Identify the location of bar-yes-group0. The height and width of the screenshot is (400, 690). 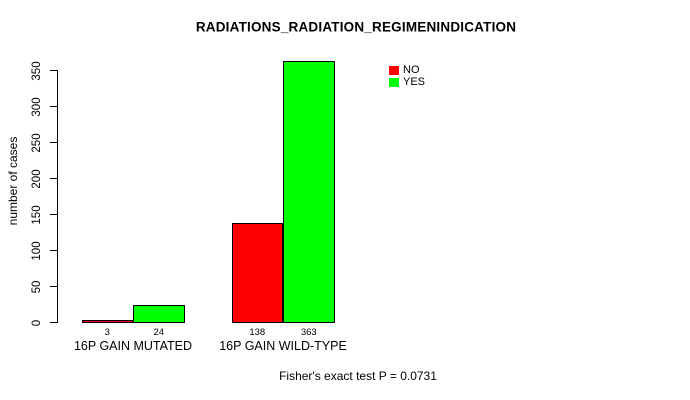
(159, 313).